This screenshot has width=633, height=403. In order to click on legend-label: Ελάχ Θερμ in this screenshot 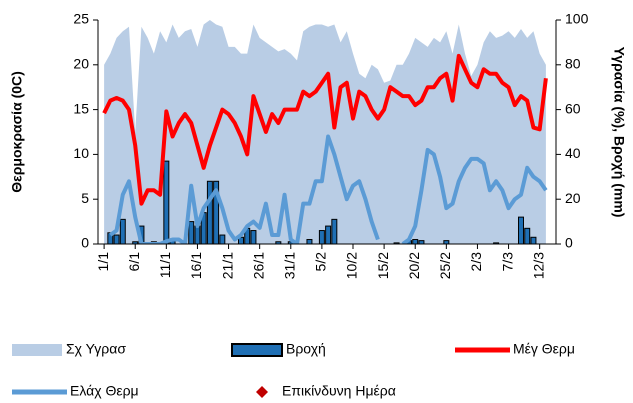, I will do `click(104, 391)`.